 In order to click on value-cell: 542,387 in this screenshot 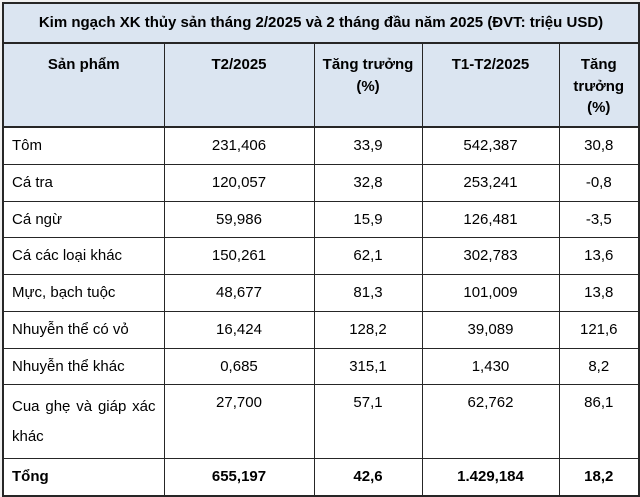, I will do `click(490, 145)`.